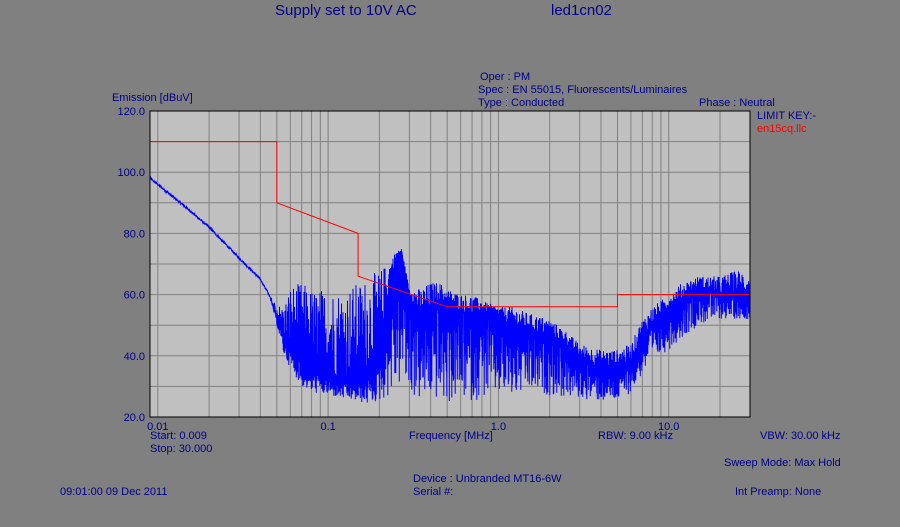  I want to click on legend-limit-file: en15cq.llc, so click(782, 129).